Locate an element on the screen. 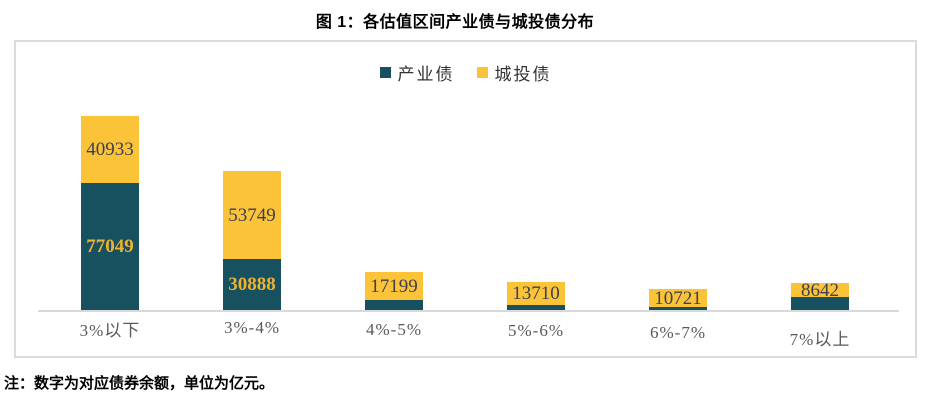 This screenshot has width=937, height=403. bar-segment-chengtou-7%以上: 8642 is located at coordinates (820, 290).